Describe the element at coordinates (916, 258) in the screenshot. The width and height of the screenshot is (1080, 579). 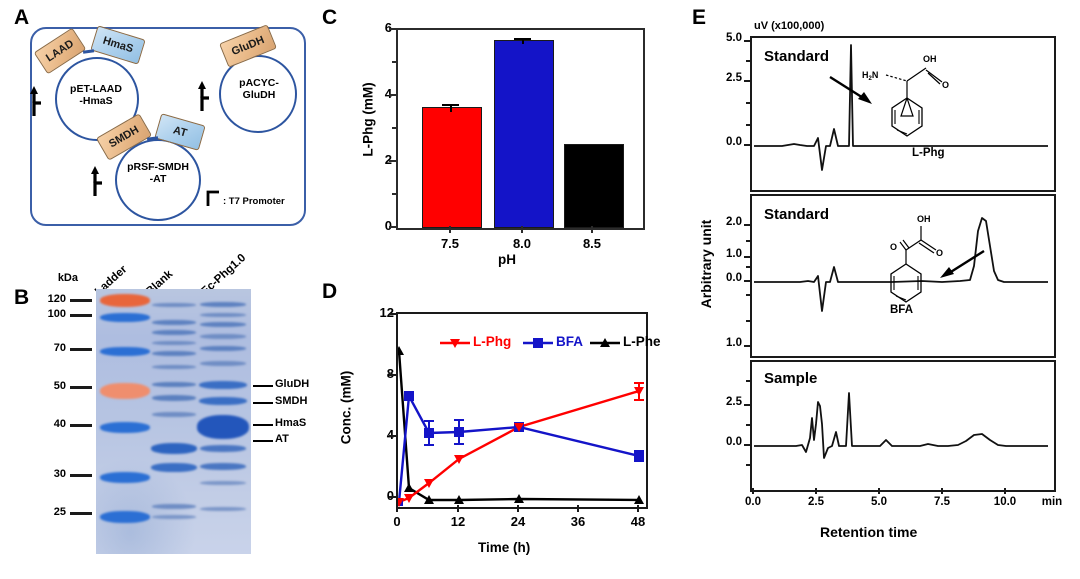
I see `chemical-structure-bfa: OH O O` at that location.